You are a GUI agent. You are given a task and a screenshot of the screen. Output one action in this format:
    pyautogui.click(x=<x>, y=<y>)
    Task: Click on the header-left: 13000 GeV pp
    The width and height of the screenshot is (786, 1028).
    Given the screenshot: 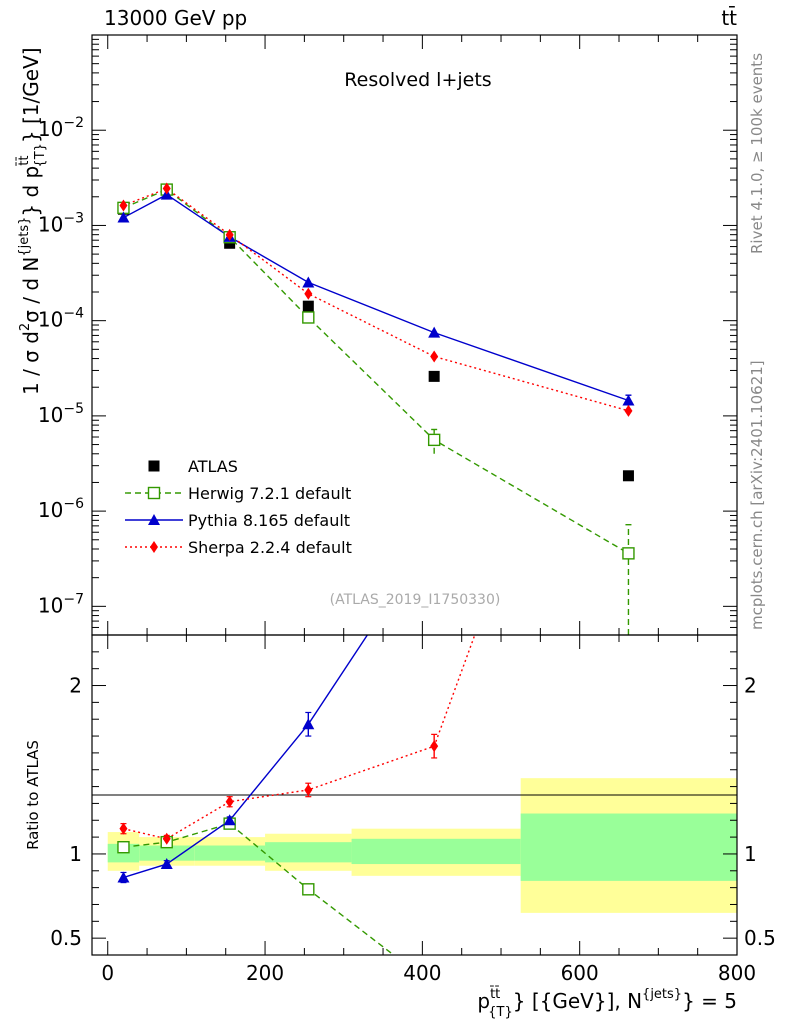 What is the action you would take?
    pyautogui.click(x=175, y=18)
    